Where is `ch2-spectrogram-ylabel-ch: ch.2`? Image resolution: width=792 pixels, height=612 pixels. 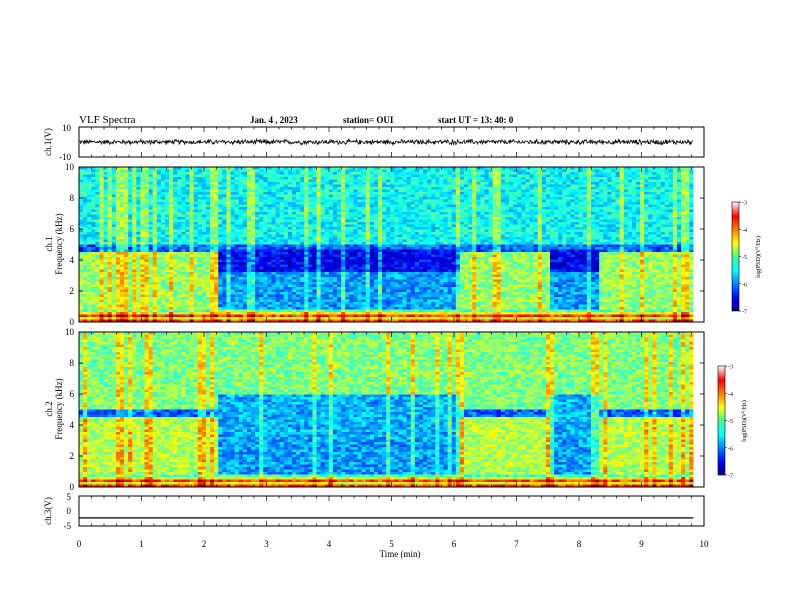 ch2-spectrogram-ylabel-ch: ch.2 is located at coordinates (49, 408).